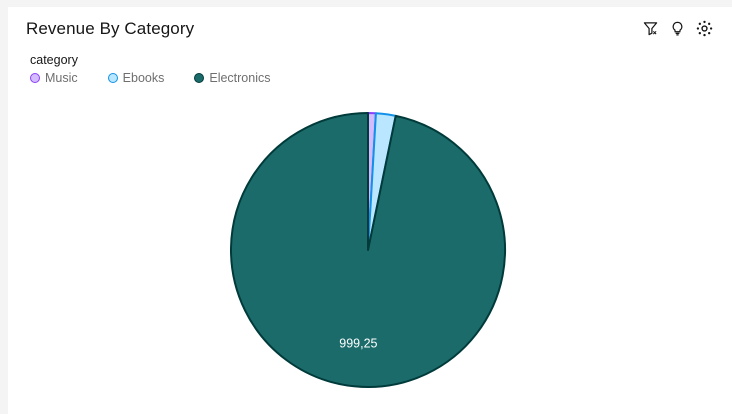 The width and height of the screenshot is (732, 414). What do you see at coordinates (358, 343) in the screenshot?
I see `data-label-electronics: 999,25` at bounding box center [358, 343].